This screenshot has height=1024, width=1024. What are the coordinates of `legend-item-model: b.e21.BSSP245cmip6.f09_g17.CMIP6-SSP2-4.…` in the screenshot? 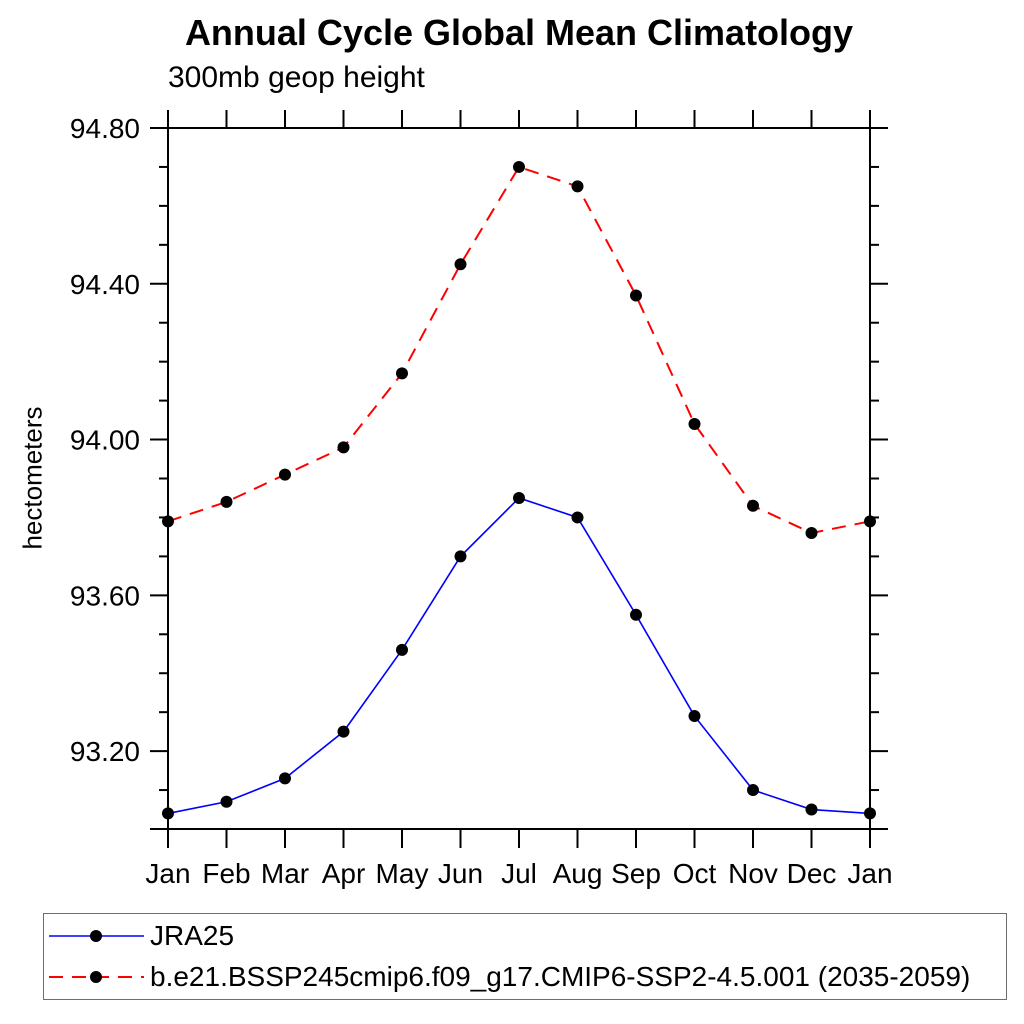 It's located at (525, 977).